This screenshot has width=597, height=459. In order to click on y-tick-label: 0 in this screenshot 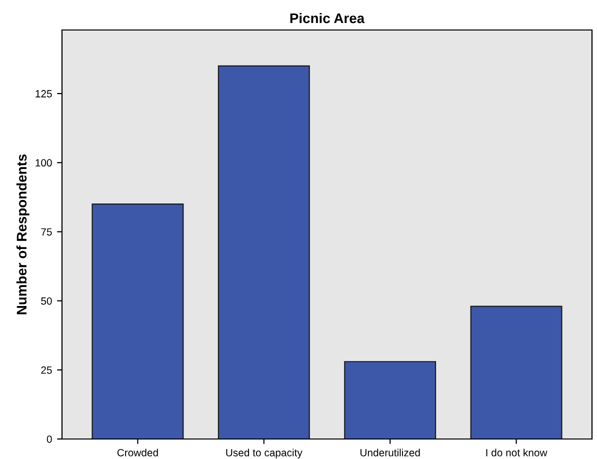, I will do `click(49, 439)`.